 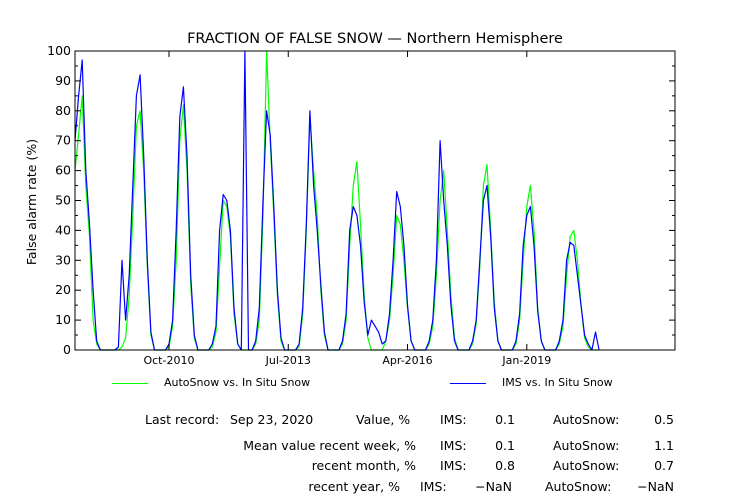 What do you see at coordinates (63, 289) in the screenshot?
I see `y-tick-label-20: 20` at bounding box center [63, 289].